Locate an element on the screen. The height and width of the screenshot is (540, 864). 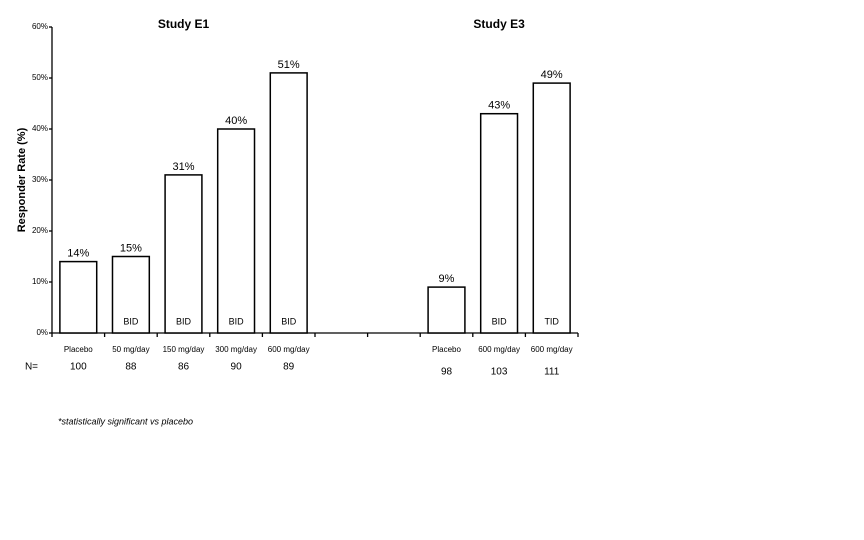
value-label: 51% is located at coordinates (289, 65).